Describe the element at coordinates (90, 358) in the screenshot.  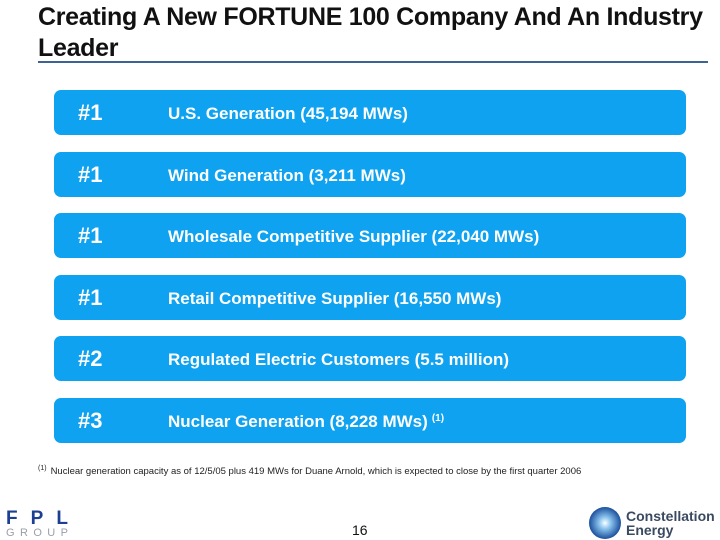
I see `rank: #2` at that location.